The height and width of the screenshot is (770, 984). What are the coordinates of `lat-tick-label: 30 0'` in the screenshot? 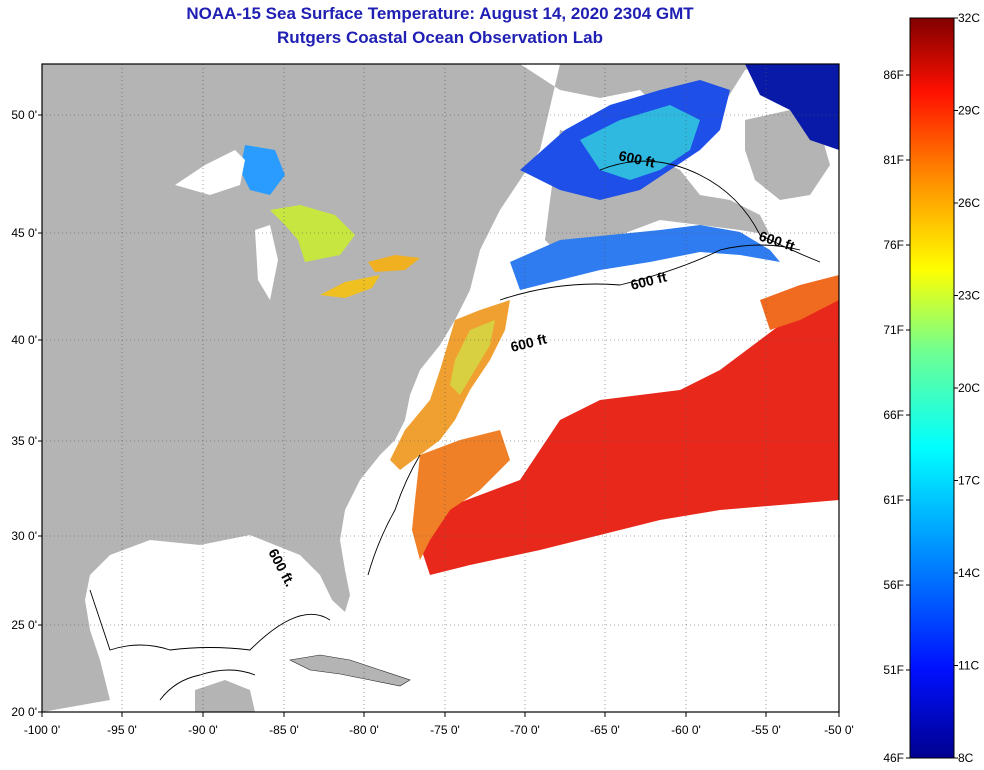 It's located at (24, 536).